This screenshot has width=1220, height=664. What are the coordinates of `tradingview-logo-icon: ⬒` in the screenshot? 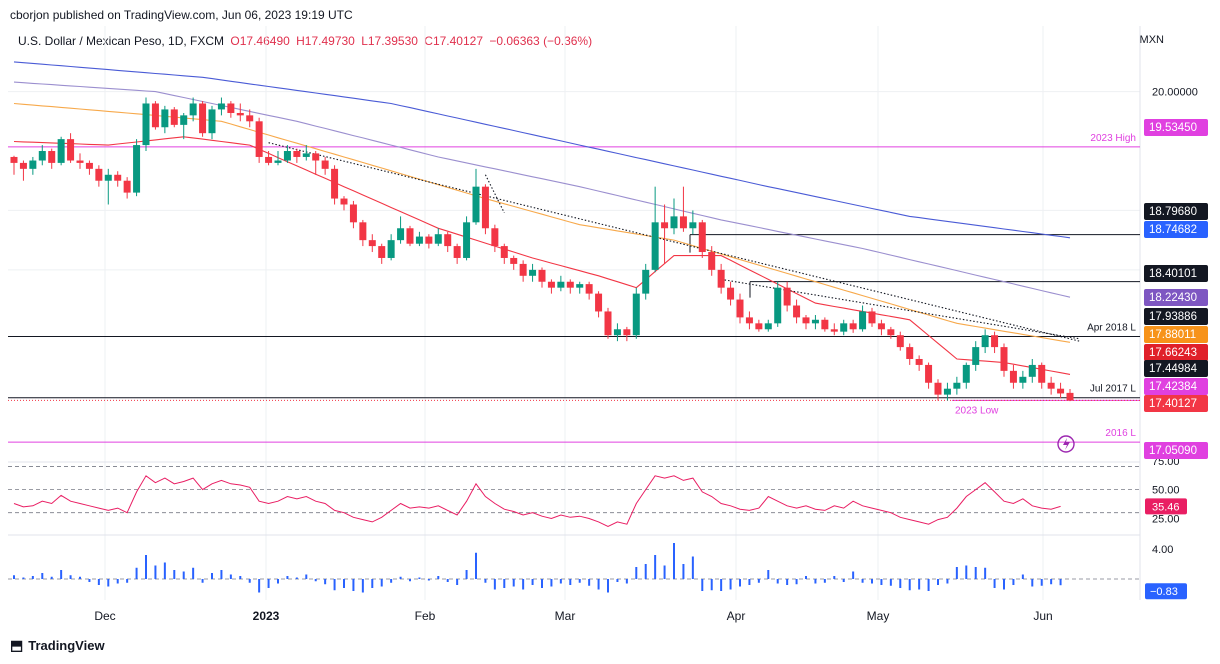 It's located at (17, 645).